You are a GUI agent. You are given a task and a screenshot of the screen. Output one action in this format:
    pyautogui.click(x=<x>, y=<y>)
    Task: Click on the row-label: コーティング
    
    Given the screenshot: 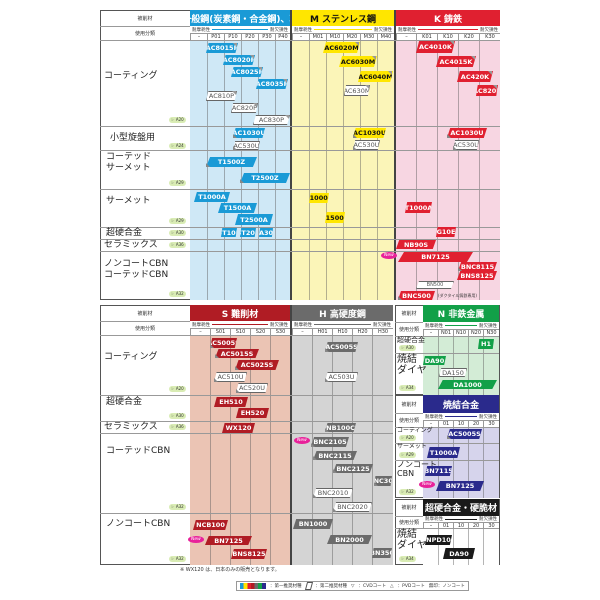 What is the action you would take?
    pyautogui.click(x=131, y=75)
    